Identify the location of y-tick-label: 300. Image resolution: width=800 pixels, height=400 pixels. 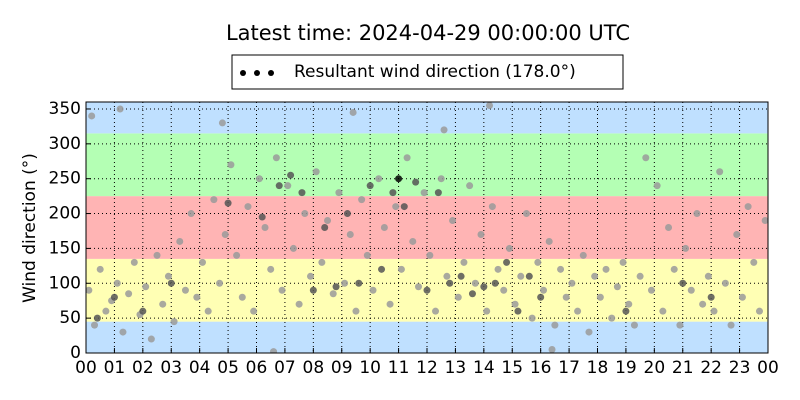
(65, 144).